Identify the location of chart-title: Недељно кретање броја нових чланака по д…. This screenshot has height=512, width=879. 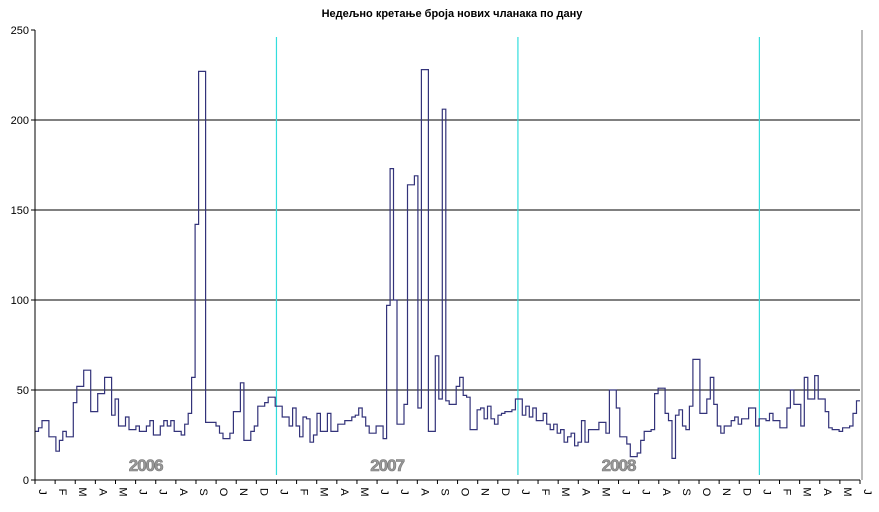
(453, 14).